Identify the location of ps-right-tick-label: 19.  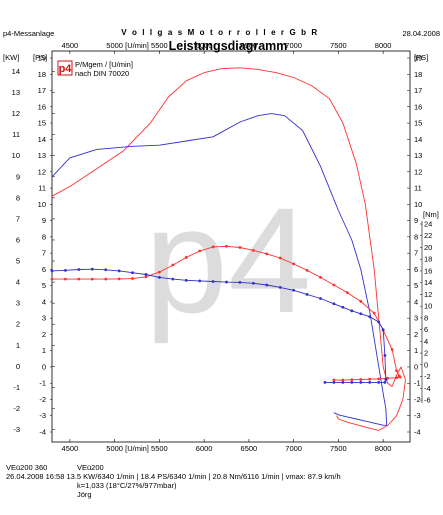
(418, 58).